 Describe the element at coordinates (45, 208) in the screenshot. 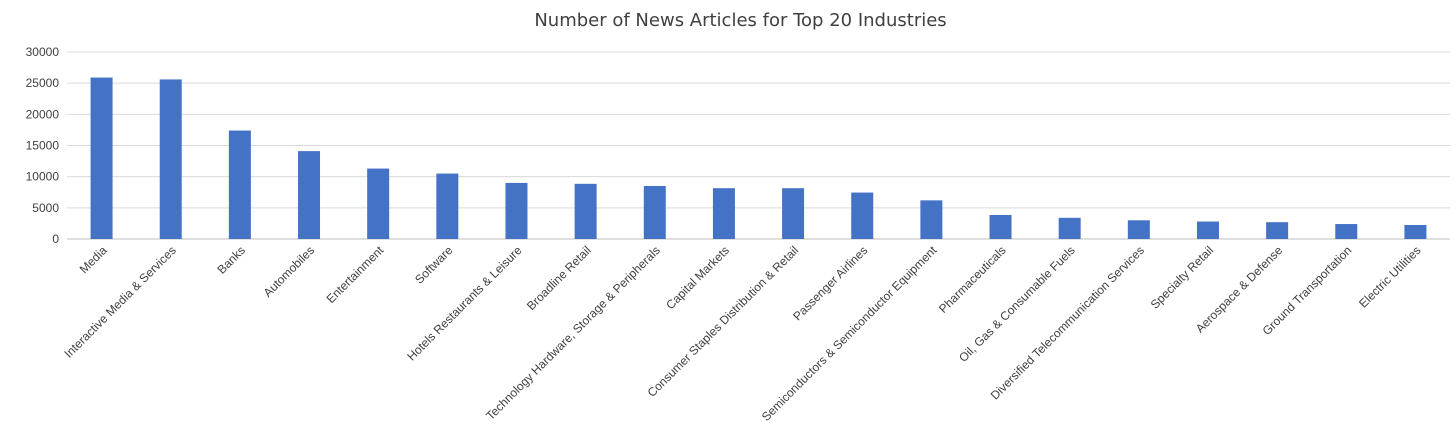

I see `y-tick-label: 5000` at that location.